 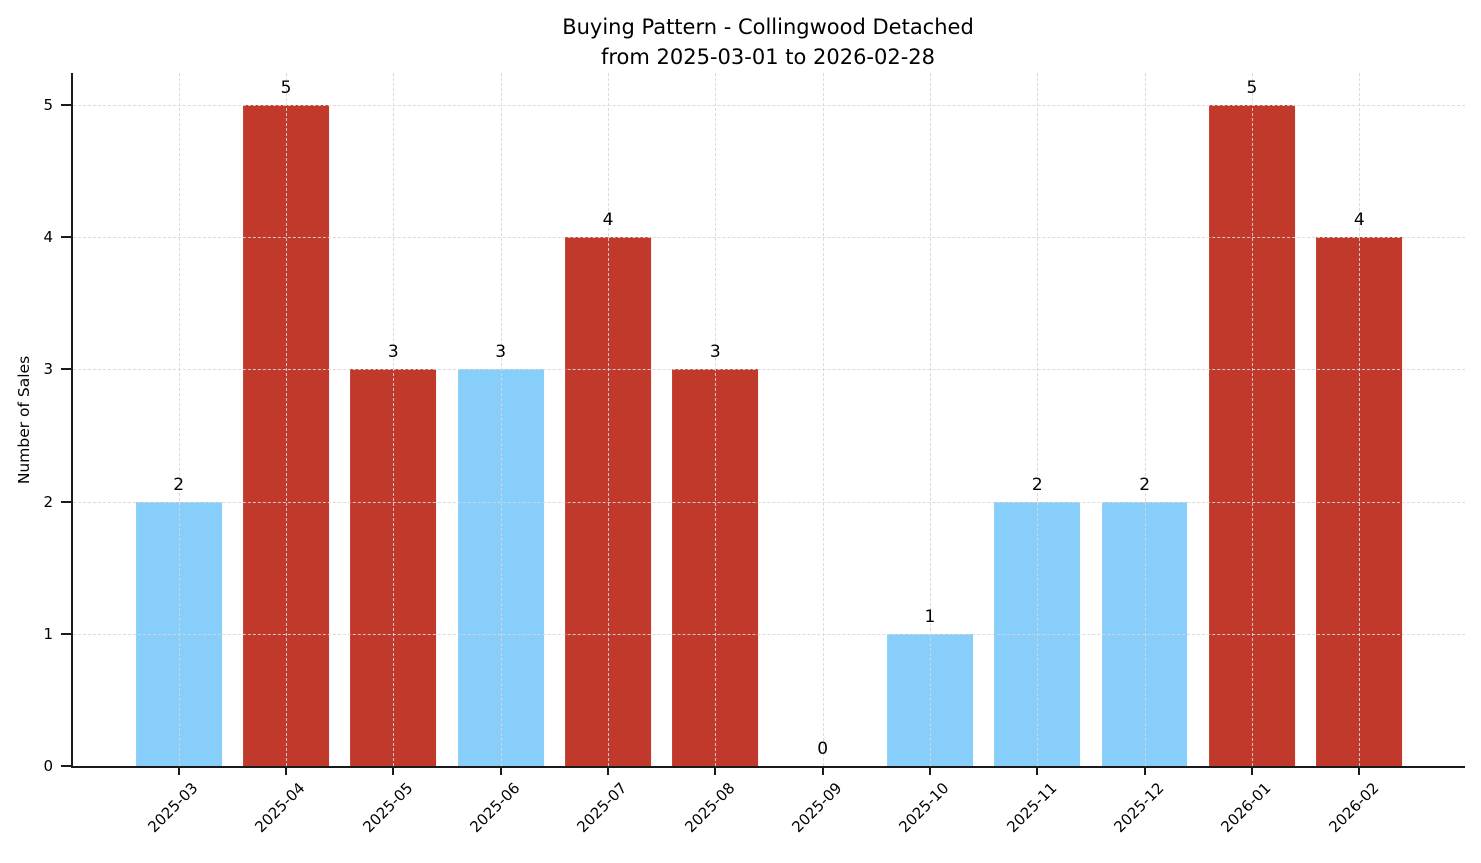 What do you see at coordinates (388, 808) in the screenshot?
I see `x-tick-label: 2025-05` at bounding box center [388, 808].